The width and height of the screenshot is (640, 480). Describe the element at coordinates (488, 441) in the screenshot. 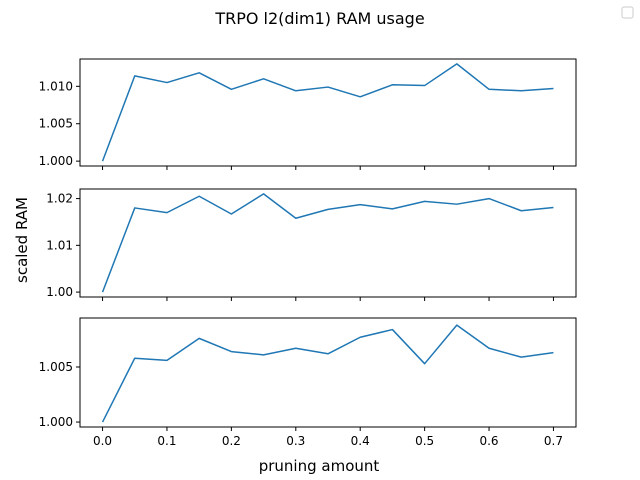

I see `x-tick-label: 0.6` at that location.